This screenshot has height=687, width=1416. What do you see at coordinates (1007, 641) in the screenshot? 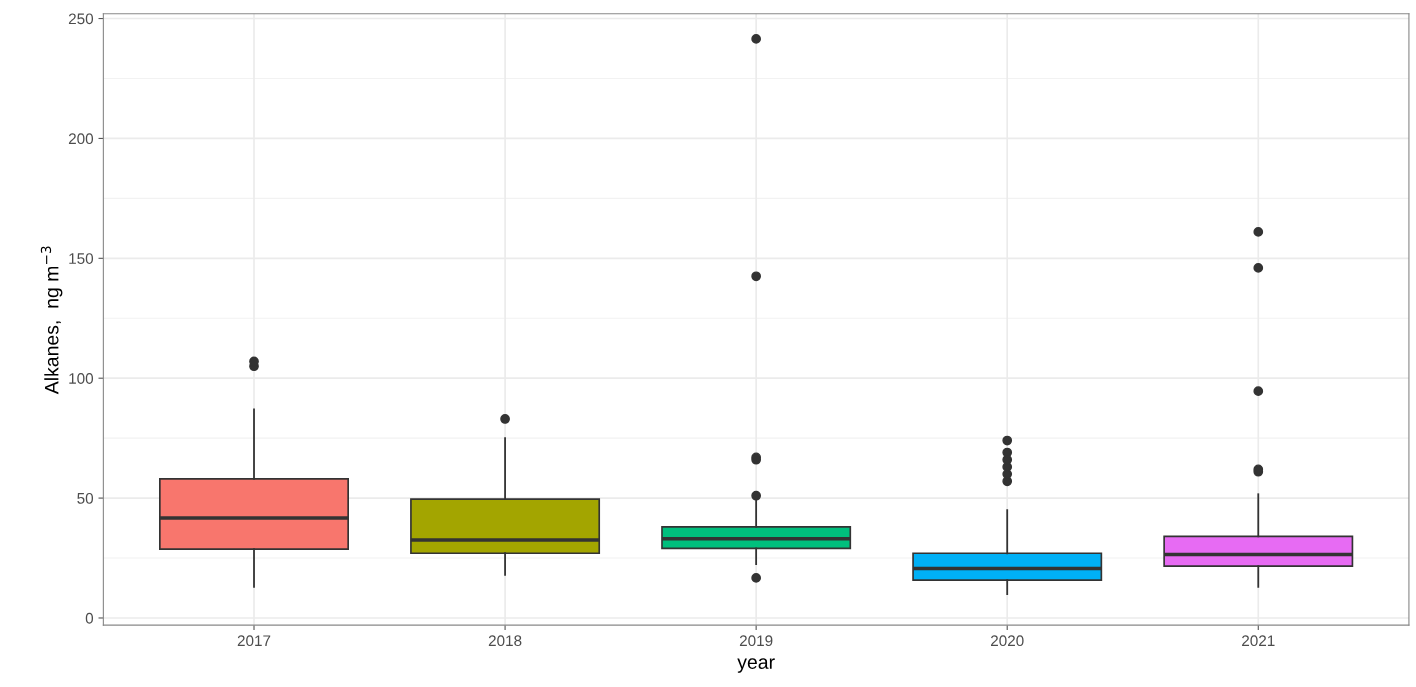
I see `x-tick-label: 2020` at bounding box center [1007, 641].